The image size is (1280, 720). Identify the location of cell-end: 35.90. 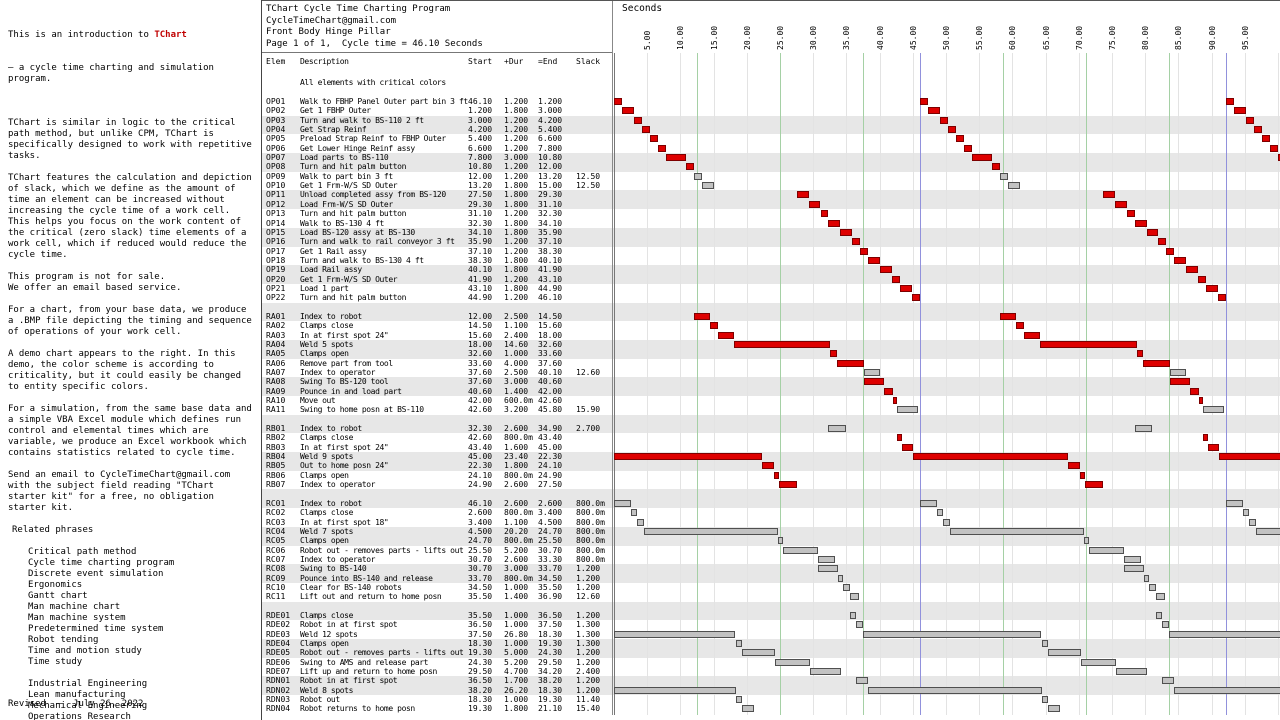
(550, 232).